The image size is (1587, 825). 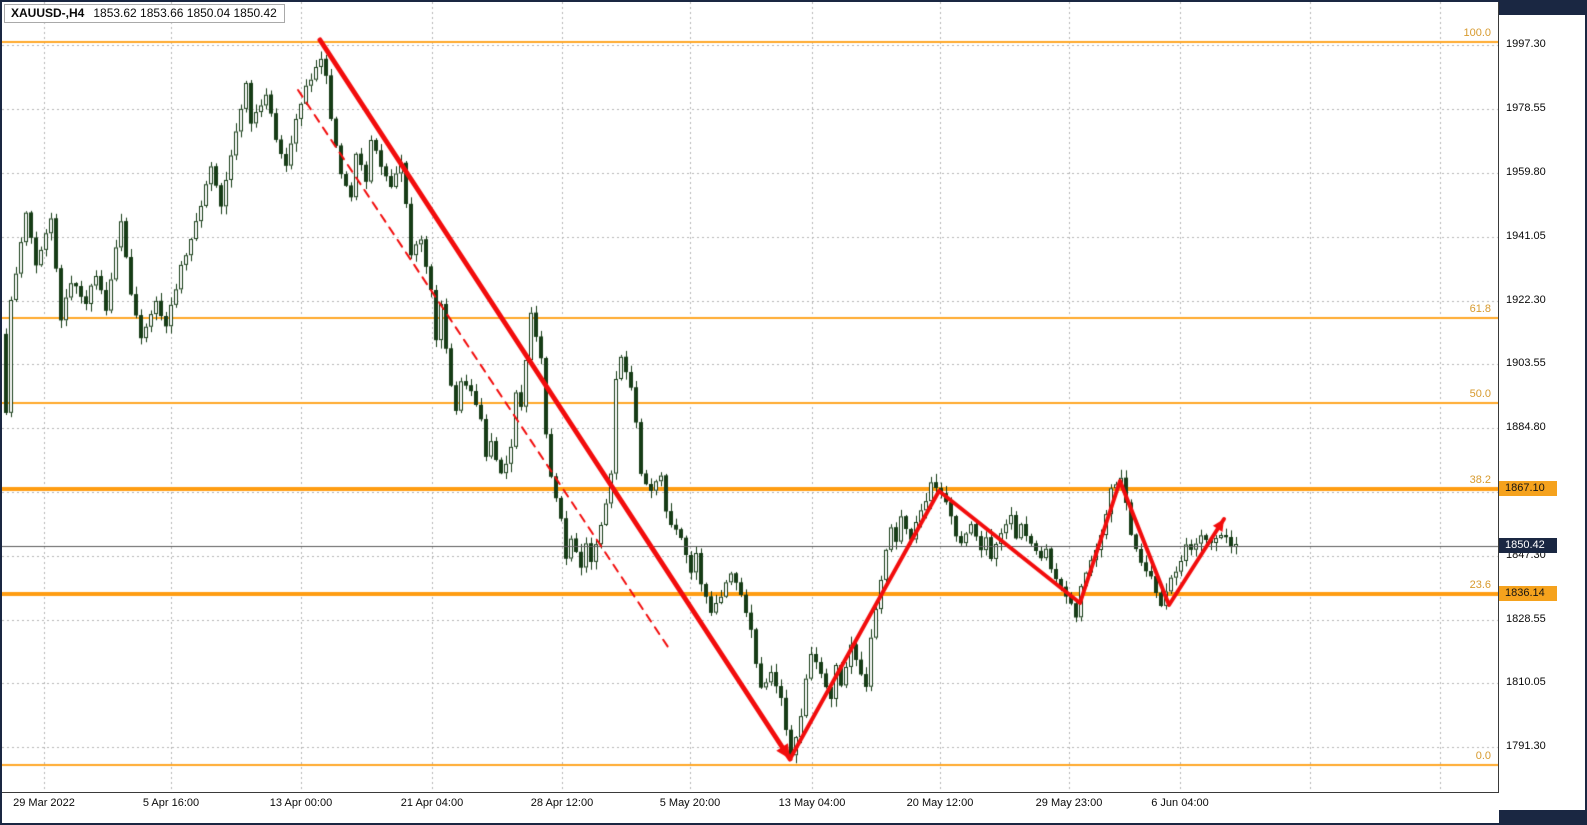 What do you see at coordinates (1542, 8) in the screenshot?
I see `axis-top-corner` at bounding box center [1542, 8].